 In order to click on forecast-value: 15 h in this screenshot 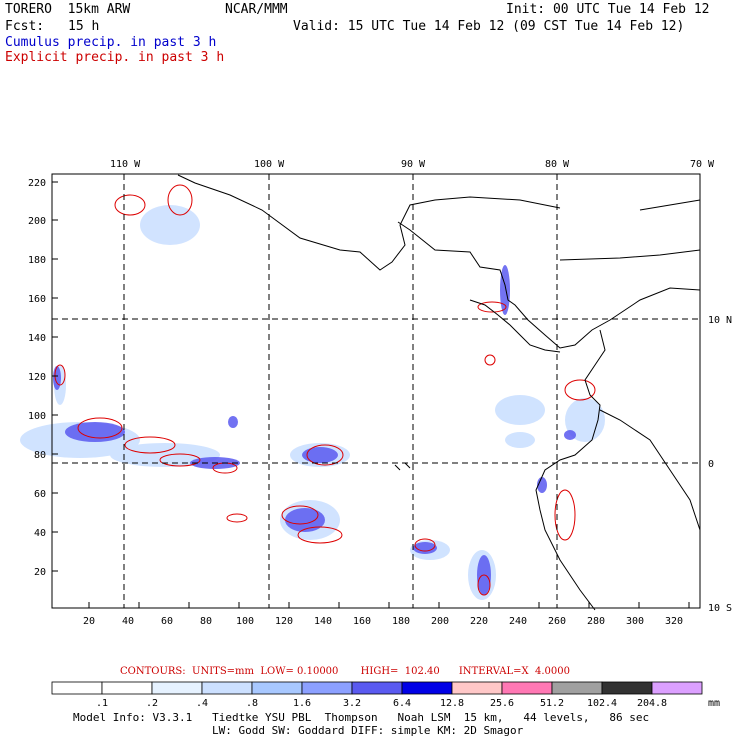, I will do `click(84, 26)`.